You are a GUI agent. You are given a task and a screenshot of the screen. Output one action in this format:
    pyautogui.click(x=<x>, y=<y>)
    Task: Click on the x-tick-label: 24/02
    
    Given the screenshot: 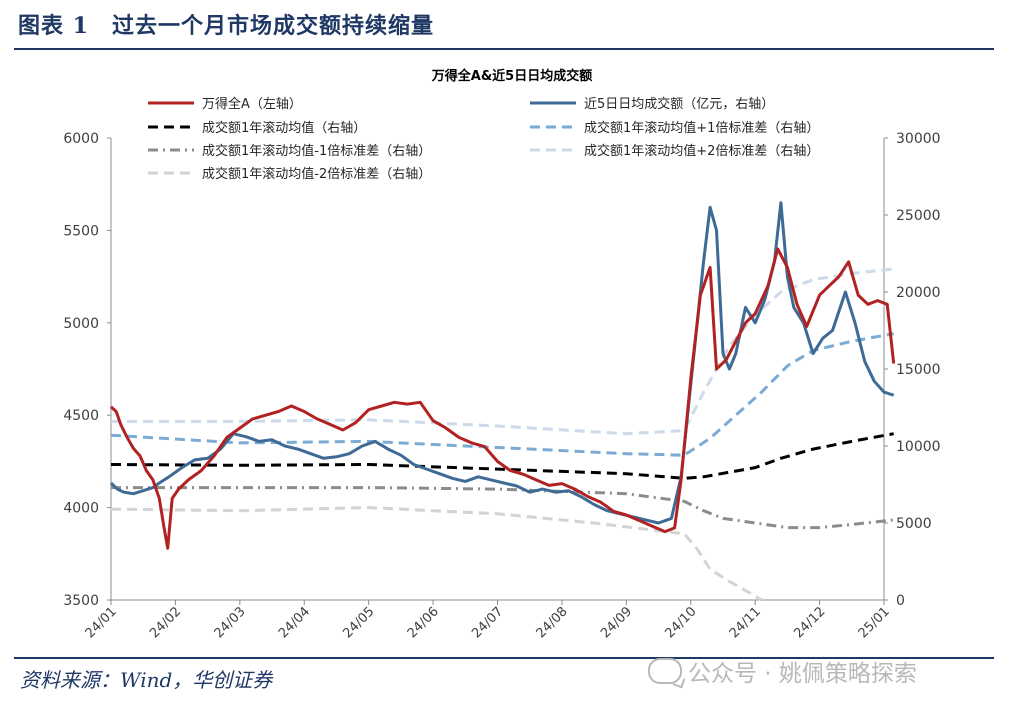 What is the action you would take?
    pyautogui.click(x=165, y=622)
    